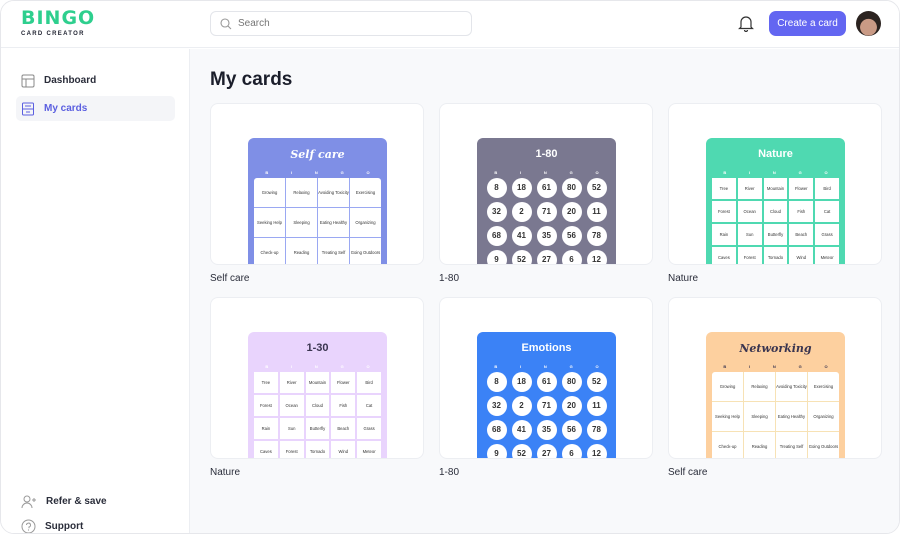 The height and width of the screenshot is (534, 900). Describe the element at coordinates (95, 108) in the screenshot. I see `sidebar-item-my-cards: My cards` at that location.